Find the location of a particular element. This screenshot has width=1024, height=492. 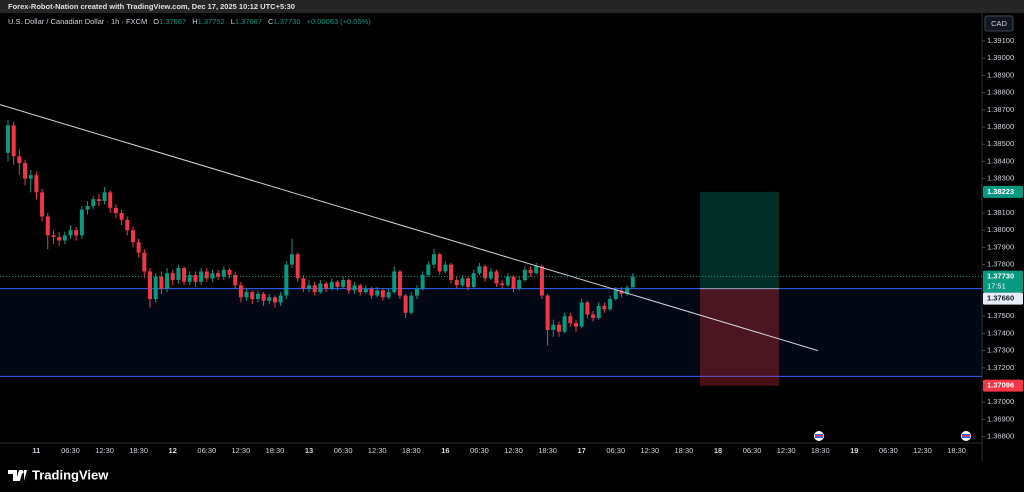

stop-area is located at coordinates (739, 337).